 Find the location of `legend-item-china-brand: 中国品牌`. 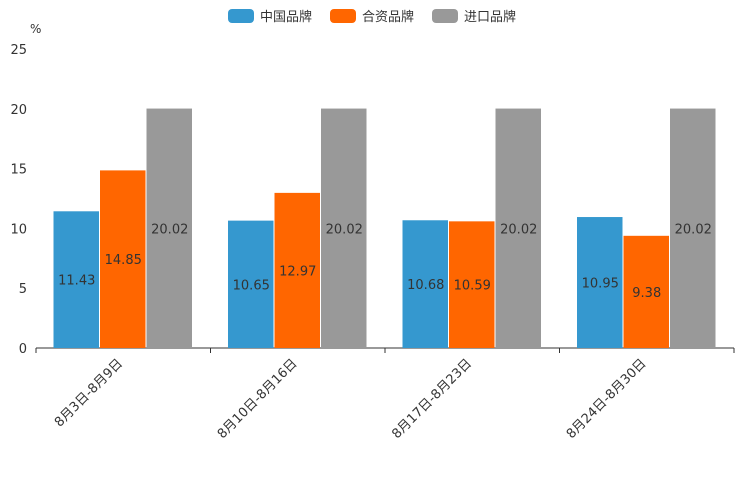

legend-item-china-brand: 中国品牌 is located at coordinates (269, 15).